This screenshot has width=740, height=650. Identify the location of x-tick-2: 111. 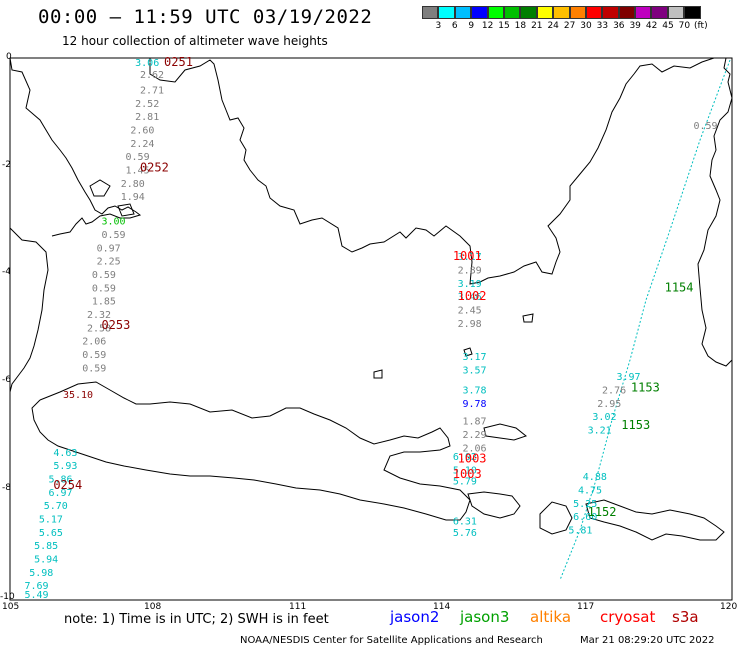
(298, 607).